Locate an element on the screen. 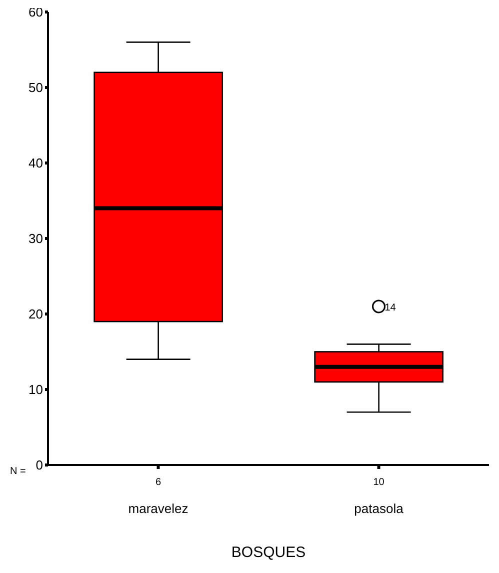 This screenshot has height=573, width=499. x-axis-title: BOSQUES is located at coordinates (268, 552).